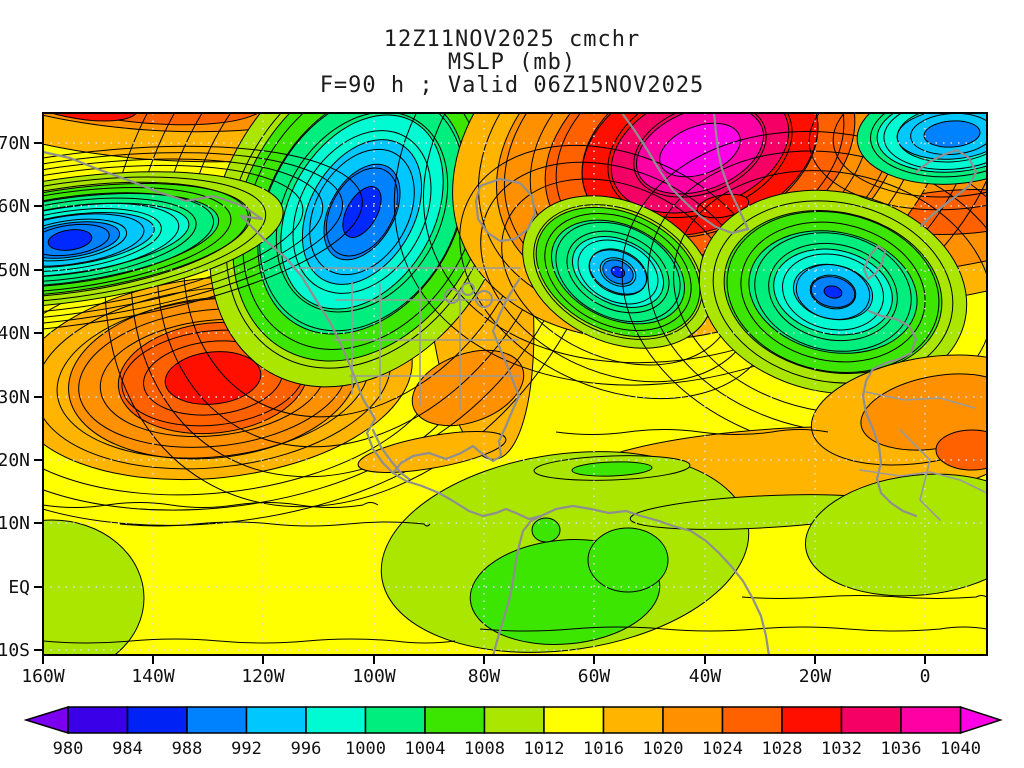  Describe the element at coordinates (425, 749) in the screenshot. I see `colorbar-value-label: 1004` at that location.